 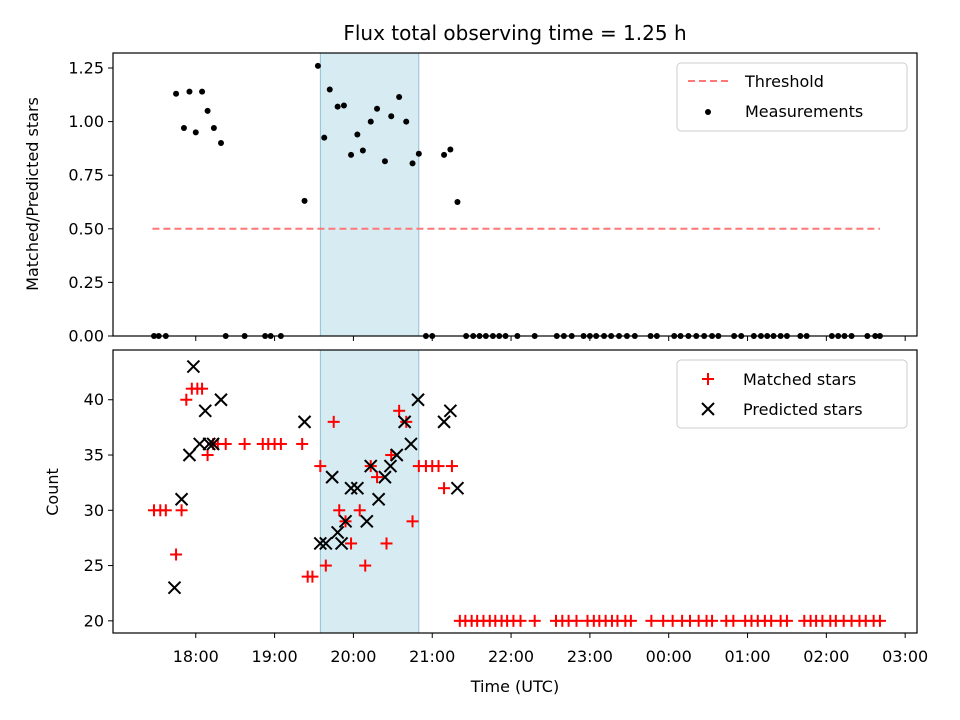 What do you see at coordinates (353, 656) in the screenshot?
I see `bottom-xtick-label: 20:00` at bounding box center [353, 656].